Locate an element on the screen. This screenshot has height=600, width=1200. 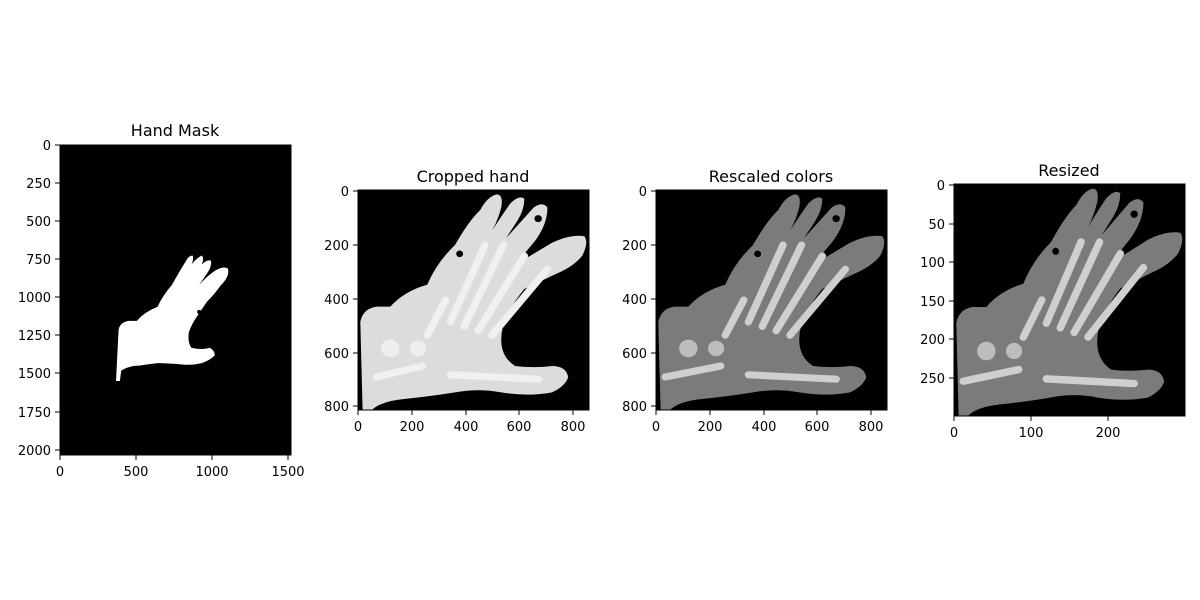
cropped-hand-image is located at coordinates (473, 300).